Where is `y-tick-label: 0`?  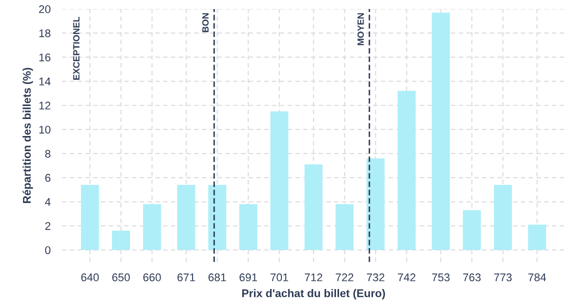
y-tick-label: 0 is located at coordinates (47, 250).